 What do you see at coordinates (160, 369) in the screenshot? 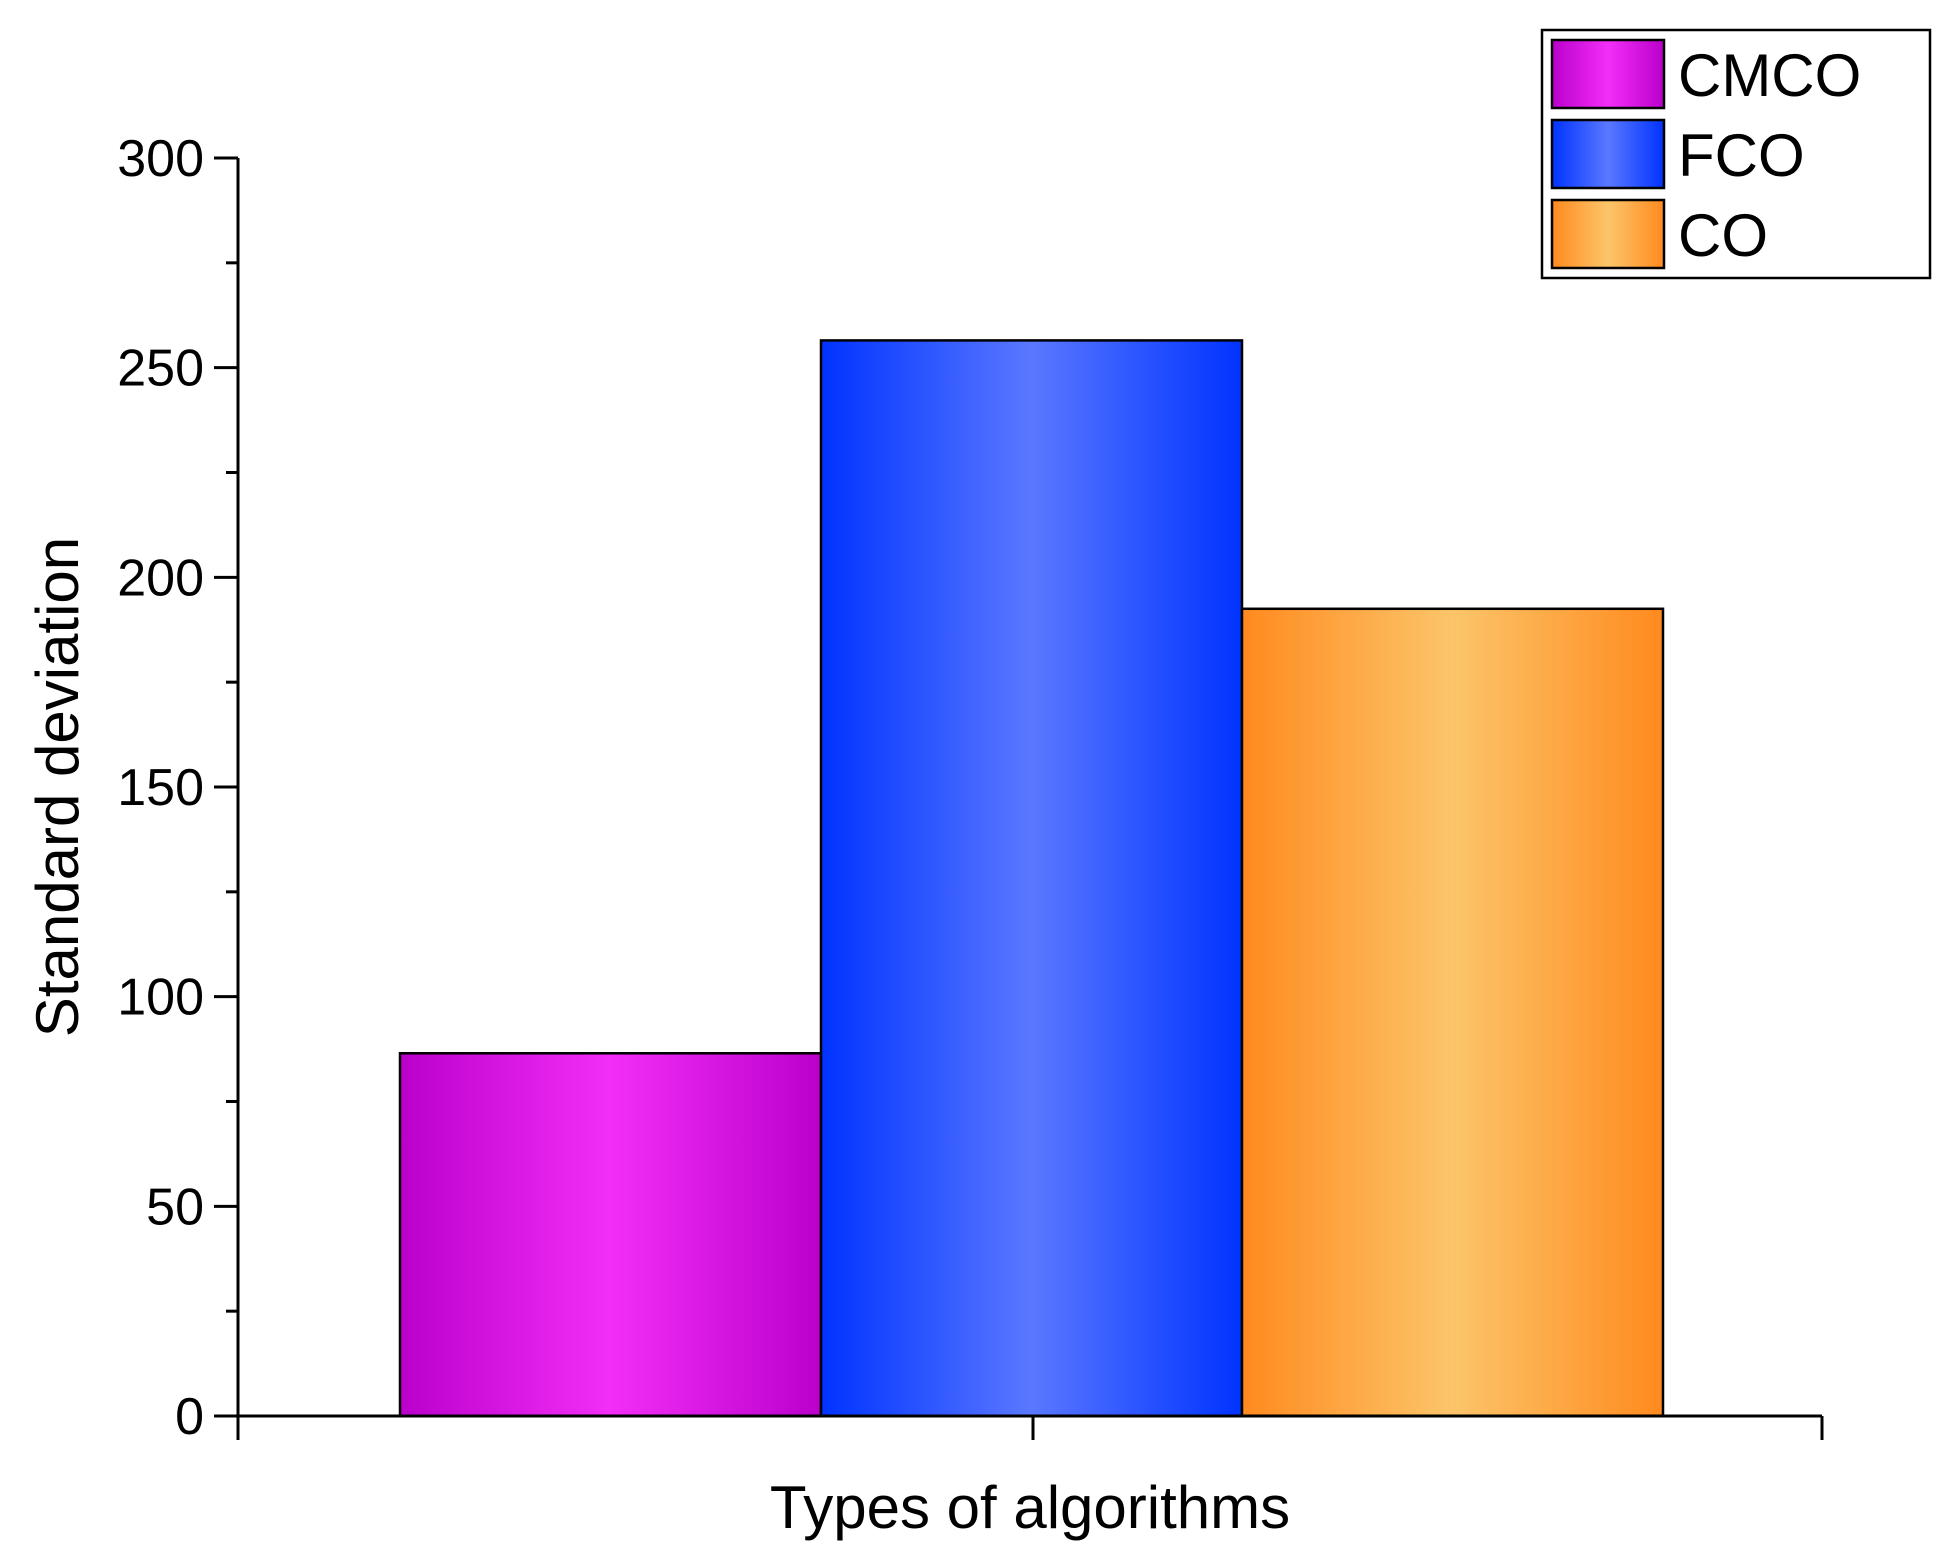
I see `y-tick-label: 250` at bounding box center [160, 369].